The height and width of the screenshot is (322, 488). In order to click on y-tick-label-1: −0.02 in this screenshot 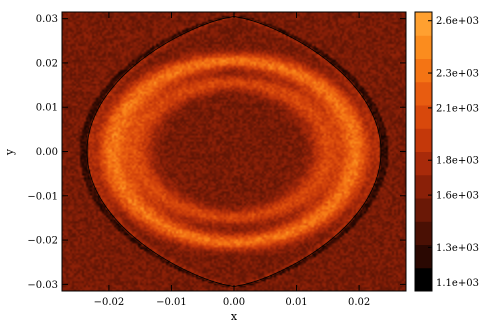, I will do `click(42, 241)`.